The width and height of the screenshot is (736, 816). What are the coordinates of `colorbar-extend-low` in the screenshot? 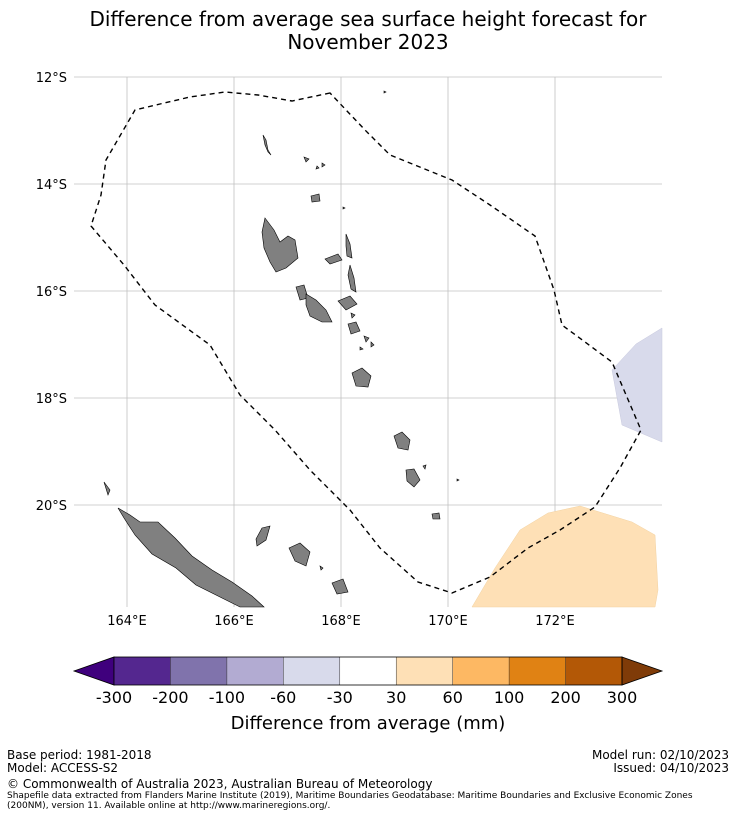 It's located at (93, 671).